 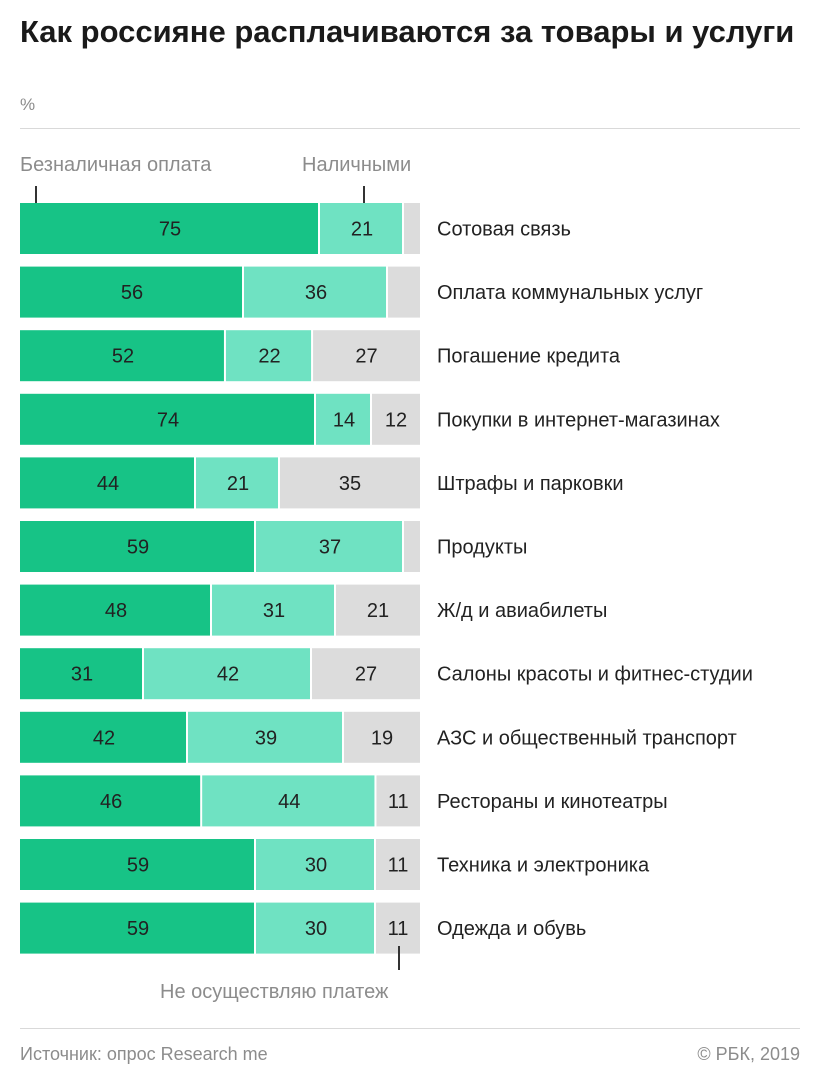 What do you see at coordinates (552, 802) in the screenshot?
I see `category-label: Рестораны и кинотеатры` at bounding box center [552, 802].